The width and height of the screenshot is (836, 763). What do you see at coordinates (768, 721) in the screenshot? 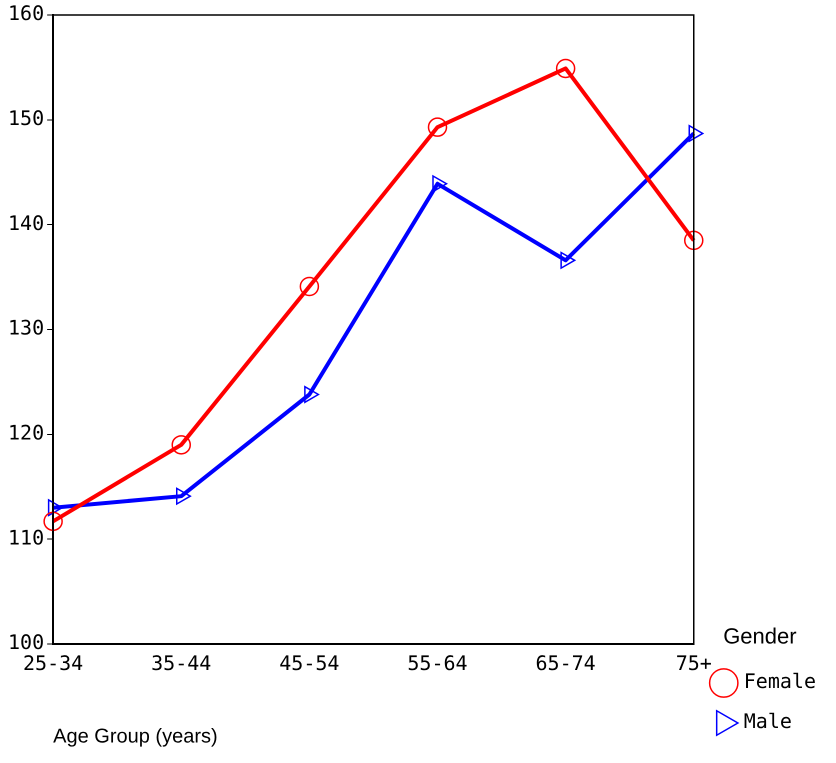
I see `legend-label: Male` at bounding box center [768, 721].